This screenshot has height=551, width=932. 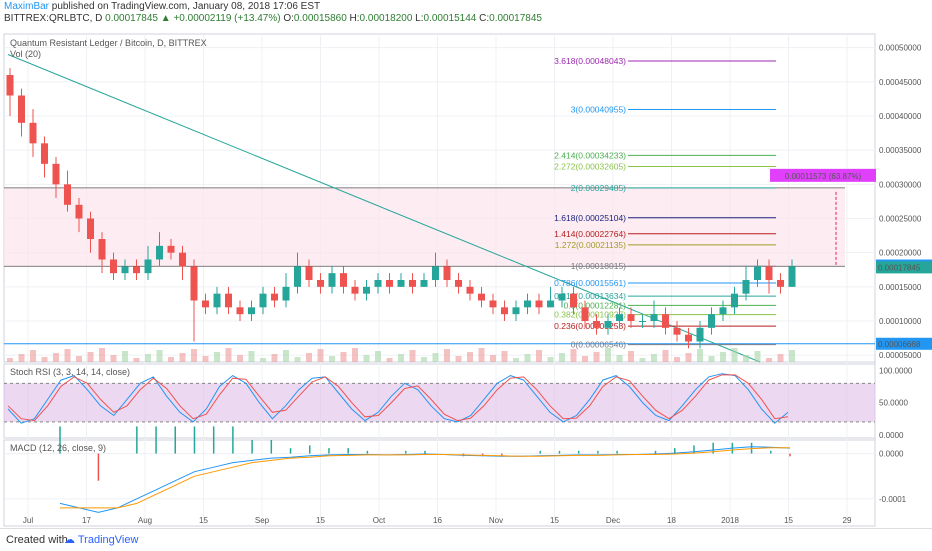 I want to click on x-tick-label: 2018, so click(x=730, y=520).